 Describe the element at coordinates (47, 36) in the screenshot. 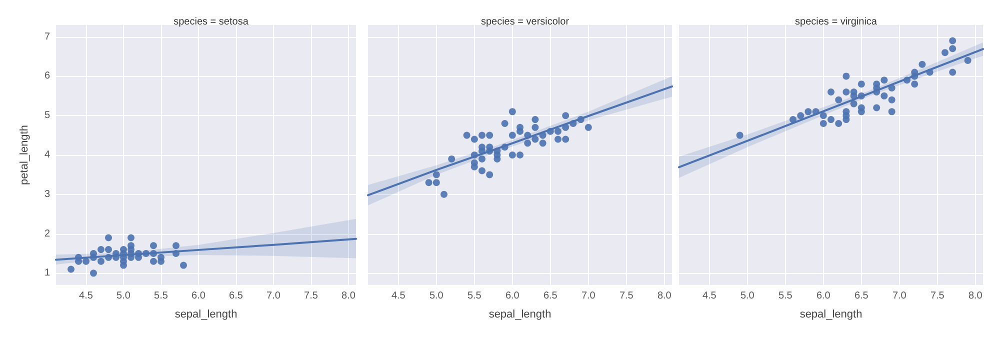

I see `y-tick-label: 7` at that location.